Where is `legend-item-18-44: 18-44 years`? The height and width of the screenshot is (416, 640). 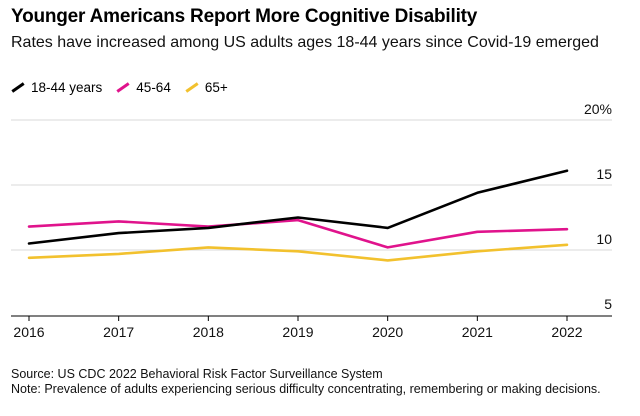
legend-item-18-44: 18-44 years is located at coordinates (56, 87).